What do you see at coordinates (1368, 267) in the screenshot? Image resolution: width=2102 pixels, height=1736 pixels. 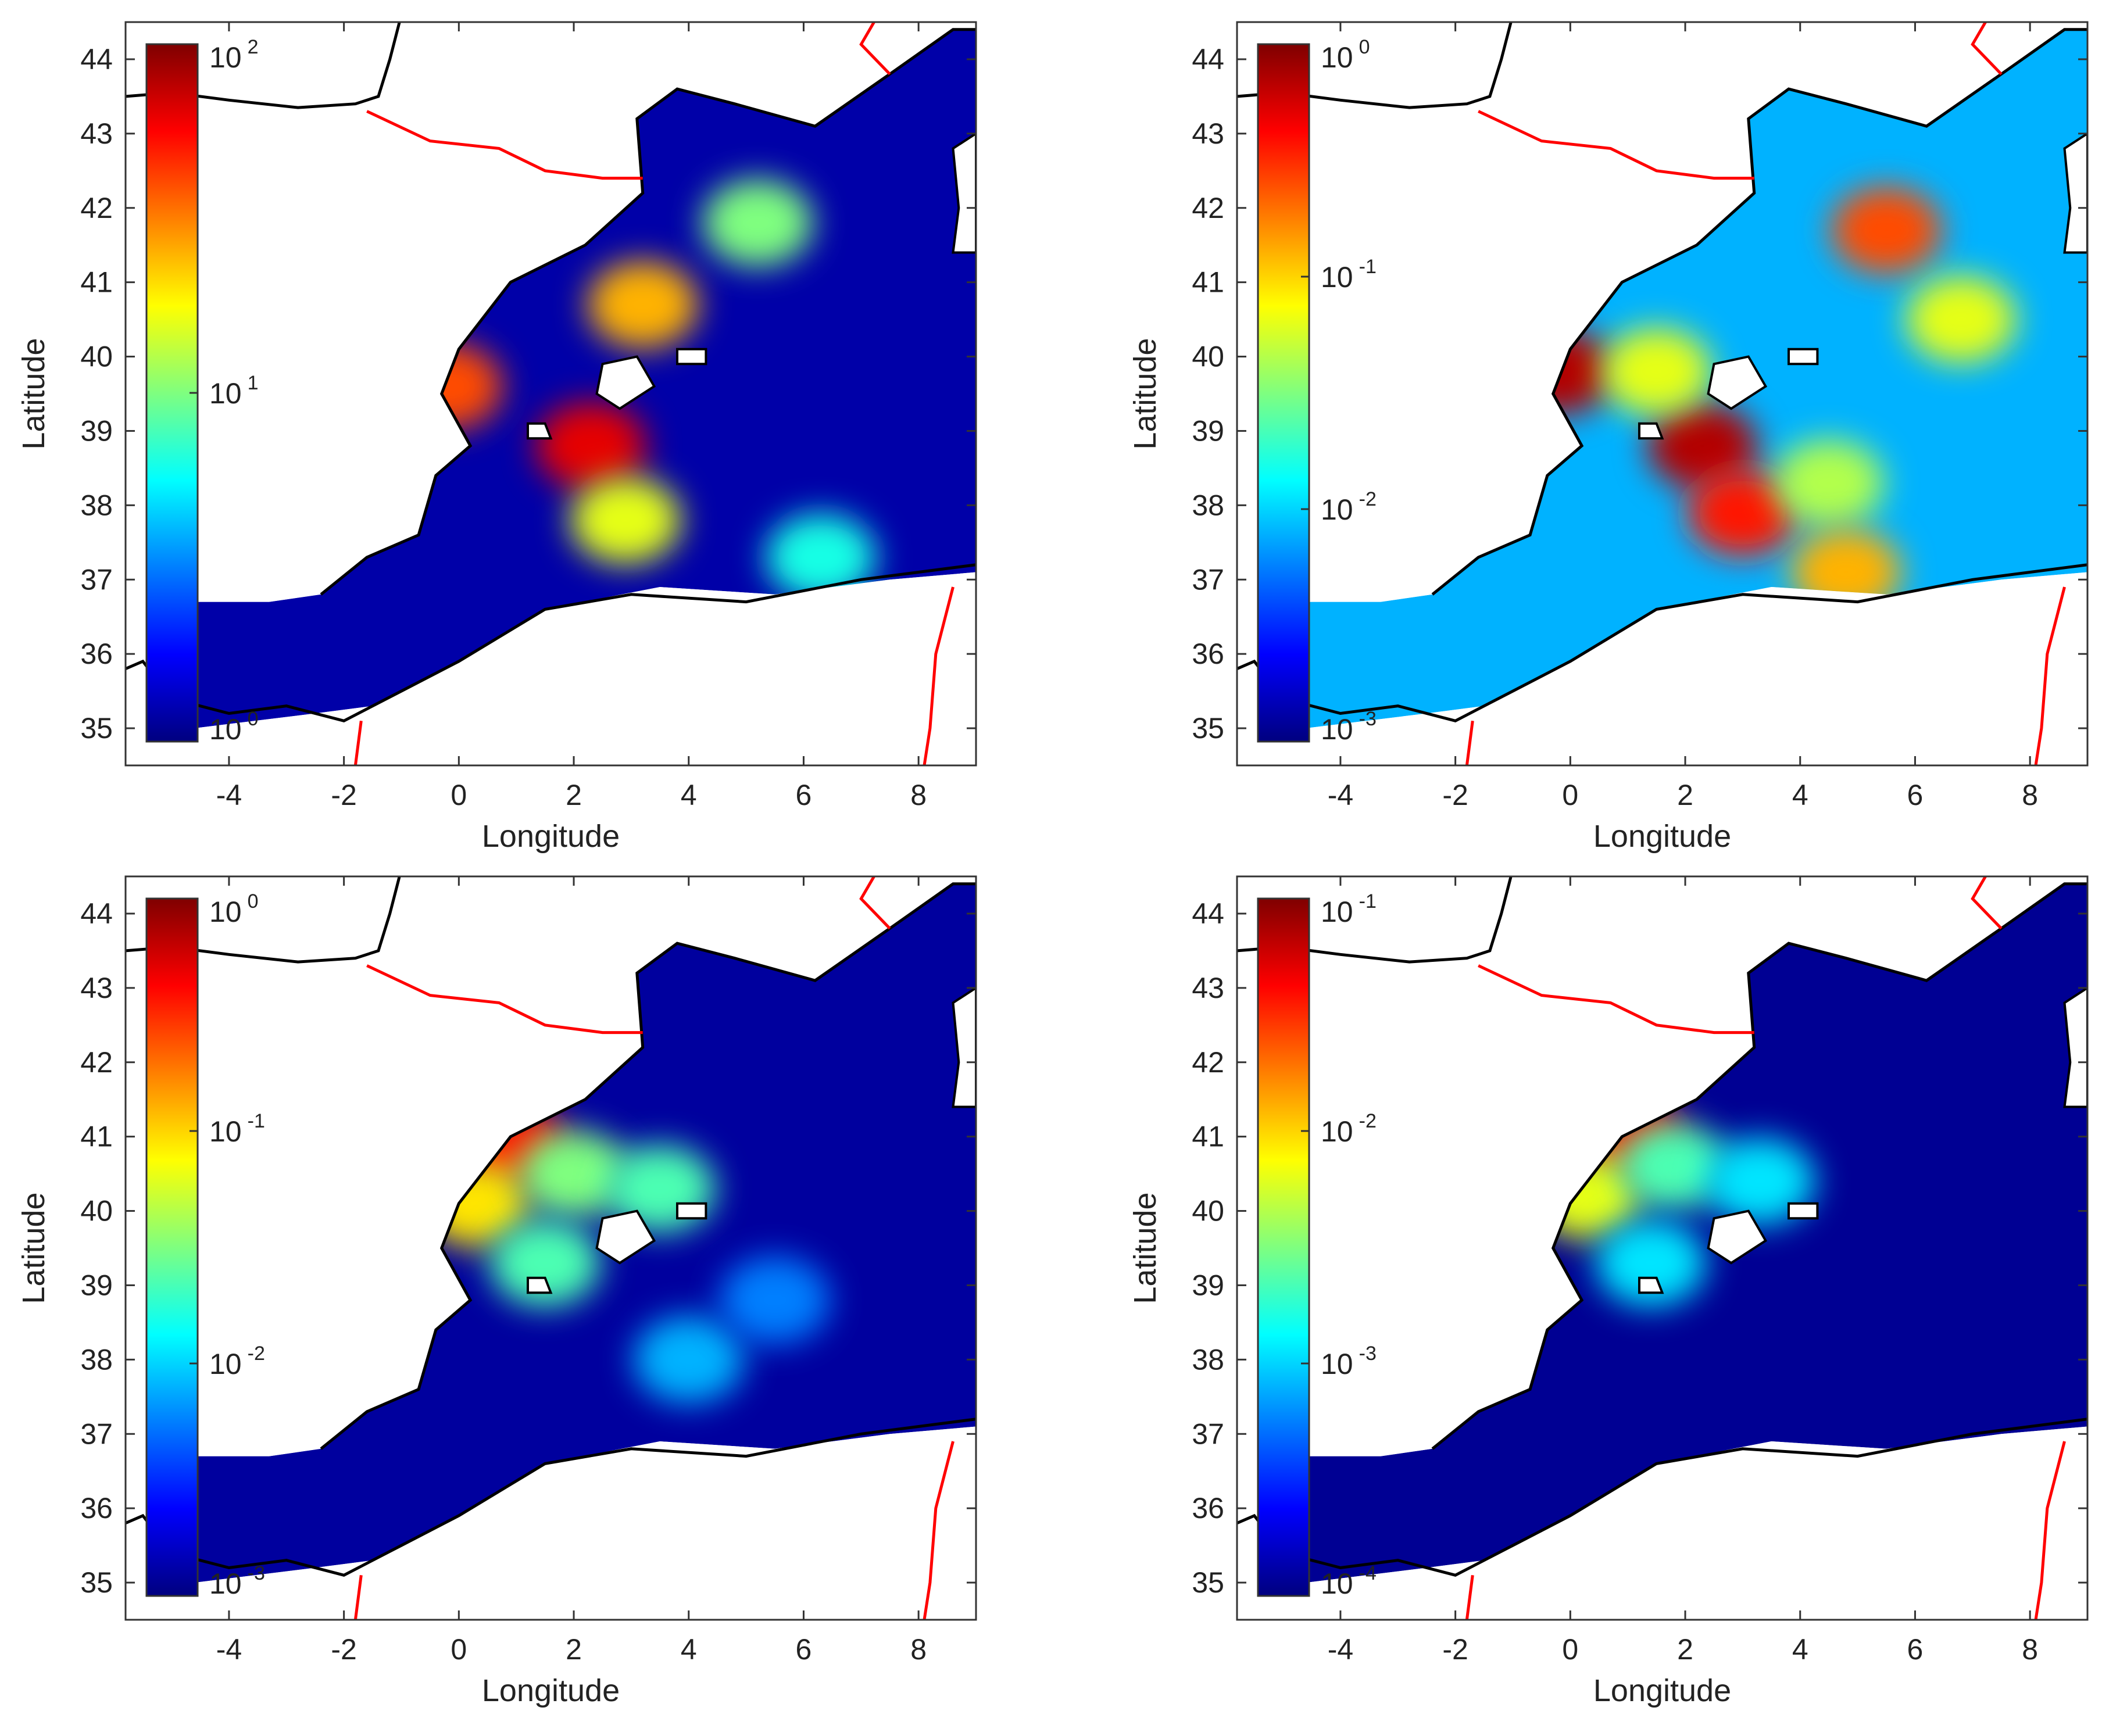 I see `colorbar-tick-exponent: -1` at bounding box center [1368, 267].